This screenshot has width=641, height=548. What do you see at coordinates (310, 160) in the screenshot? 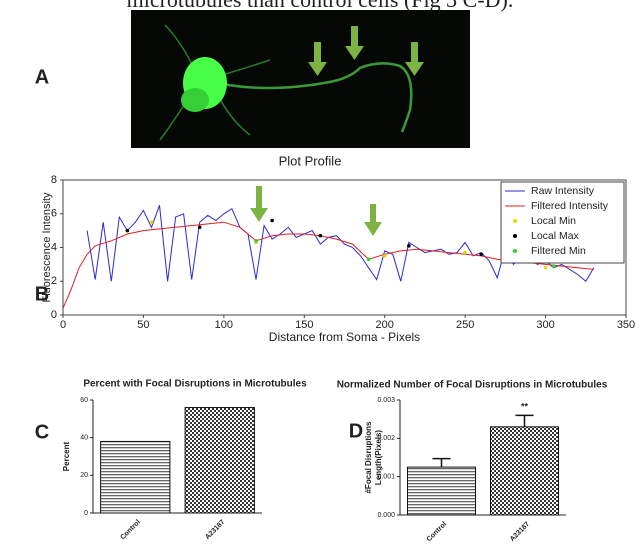
I see `chart-title: Plot Profile` at bounding box center [310, 160].